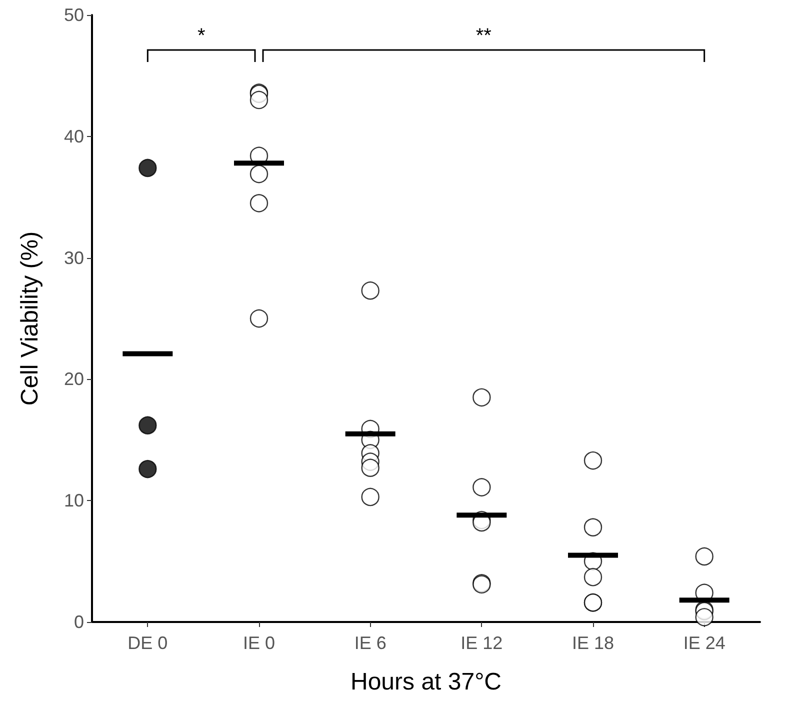 The width and height of the screenshot is (800, 711). What do you see at coordinates (148, 643) in the screenshot?
I see `x-tick-label: DE 0` at bounding box center [148, 643].